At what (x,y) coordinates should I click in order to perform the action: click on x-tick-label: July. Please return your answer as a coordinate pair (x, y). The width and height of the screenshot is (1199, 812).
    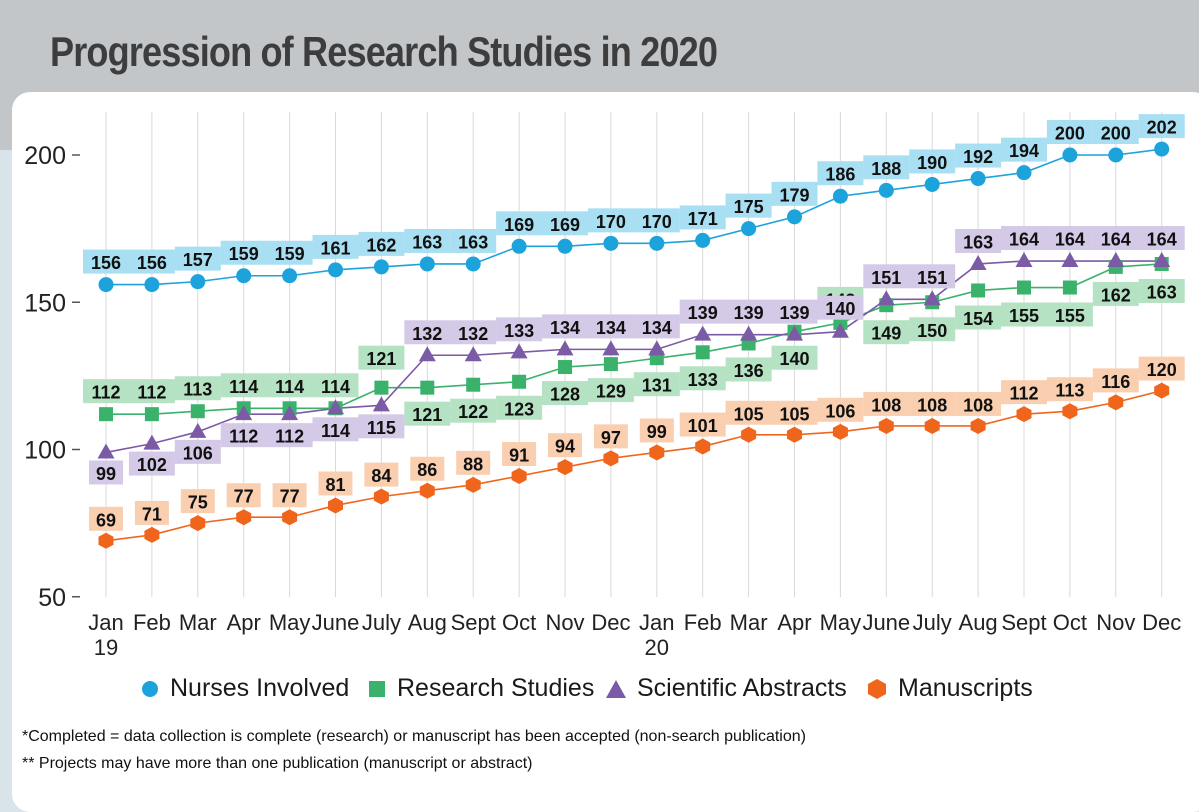
    Looking at the image, I should click on (932, 622).